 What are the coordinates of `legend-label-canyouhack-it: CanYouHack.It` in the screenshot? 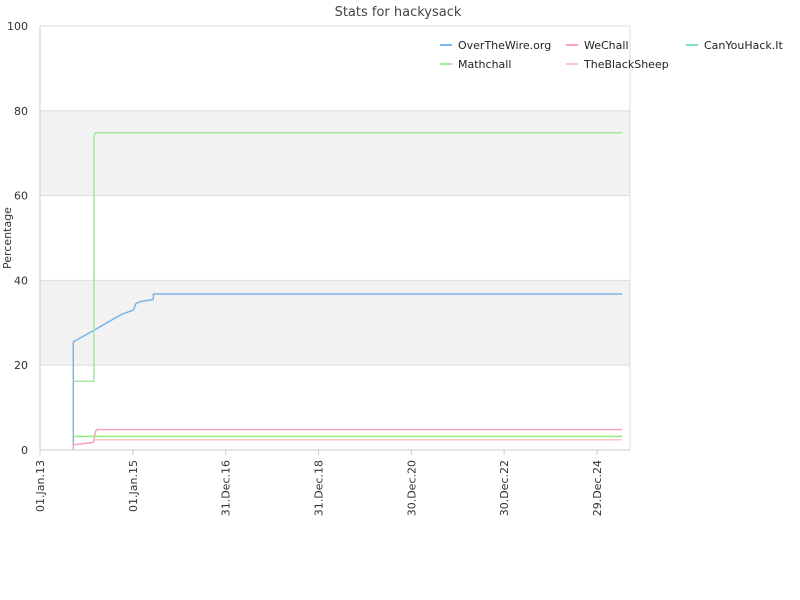 It's located at (744, 45).